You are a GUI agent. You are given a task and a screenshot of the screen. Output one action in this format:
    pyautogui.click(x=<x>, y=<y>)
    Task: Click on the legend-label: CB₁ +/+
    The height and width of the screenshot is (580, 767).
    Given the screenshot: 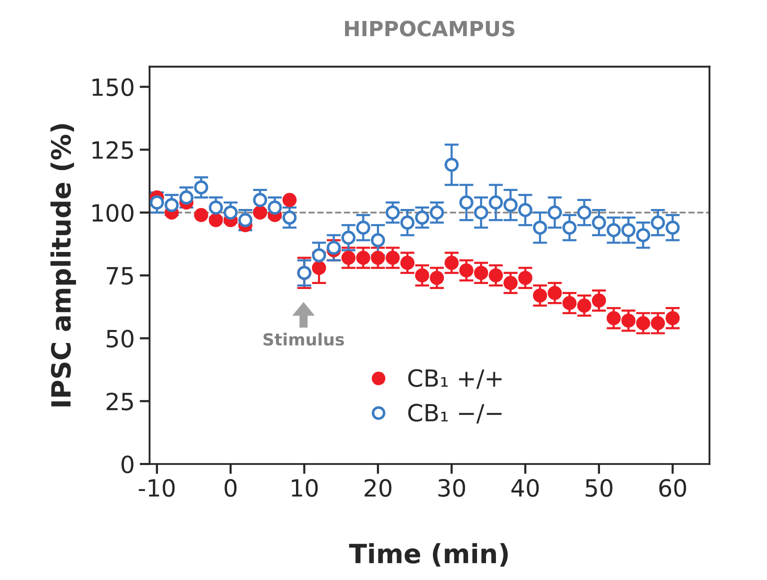 What is the action you would take?
    pyautogui.click(x=455, y=379)
    